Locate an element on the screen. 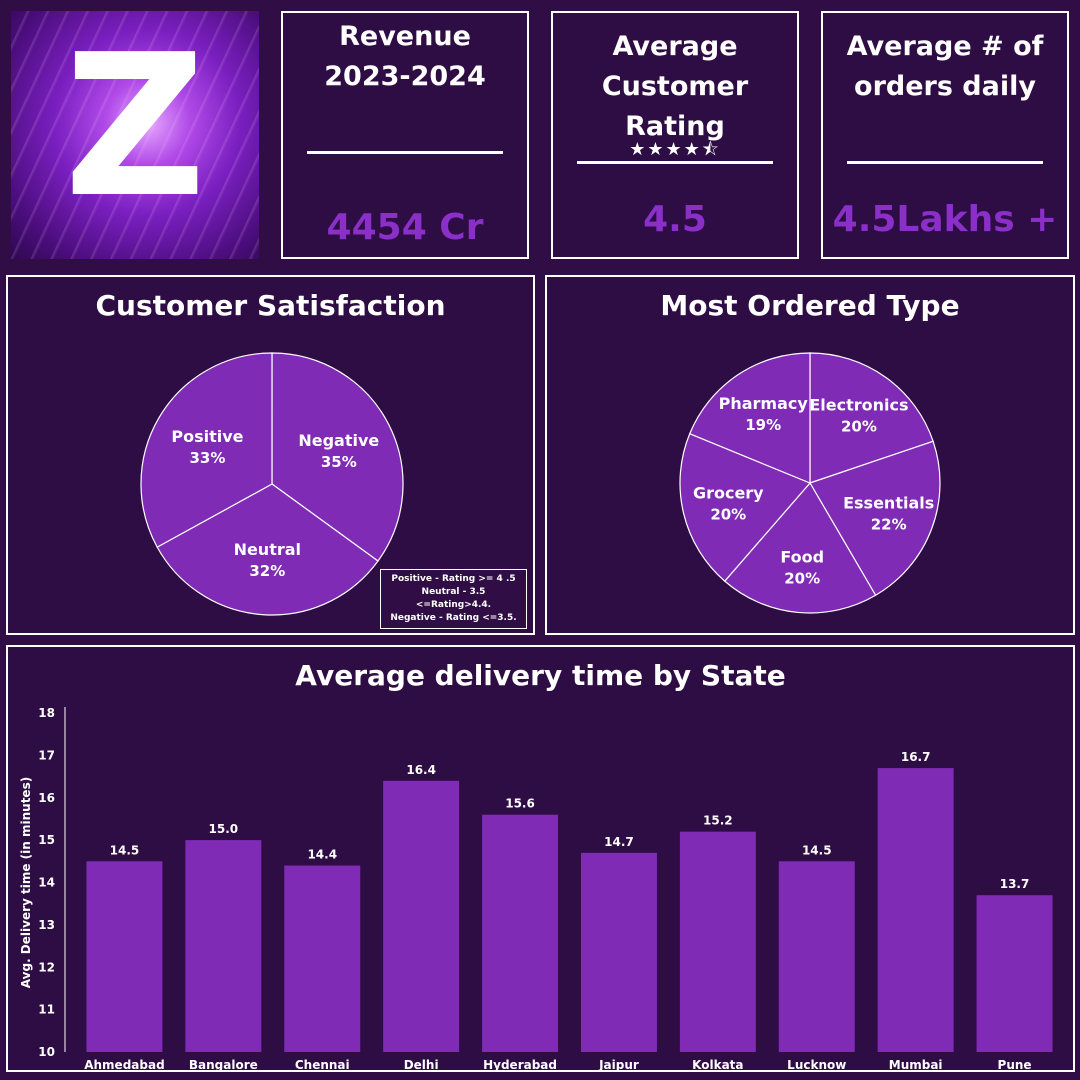 This screenshot has width=1080, height=1080. rating-title-line1: Average is located at coordinates (675, 46).